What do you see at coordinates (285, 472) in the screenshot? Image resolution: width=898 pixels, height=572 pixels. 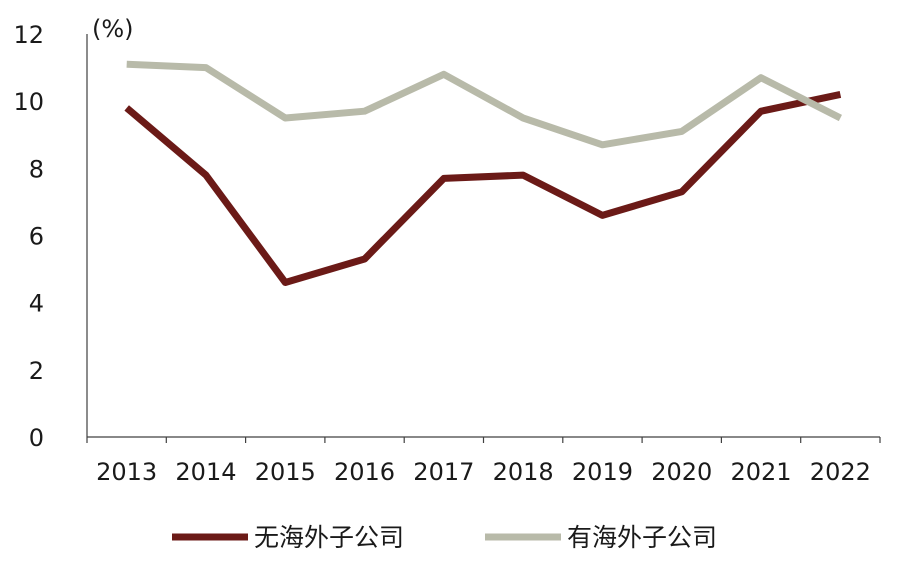 I see `x-tick-label: 2015` at bounding box center [285, 472].